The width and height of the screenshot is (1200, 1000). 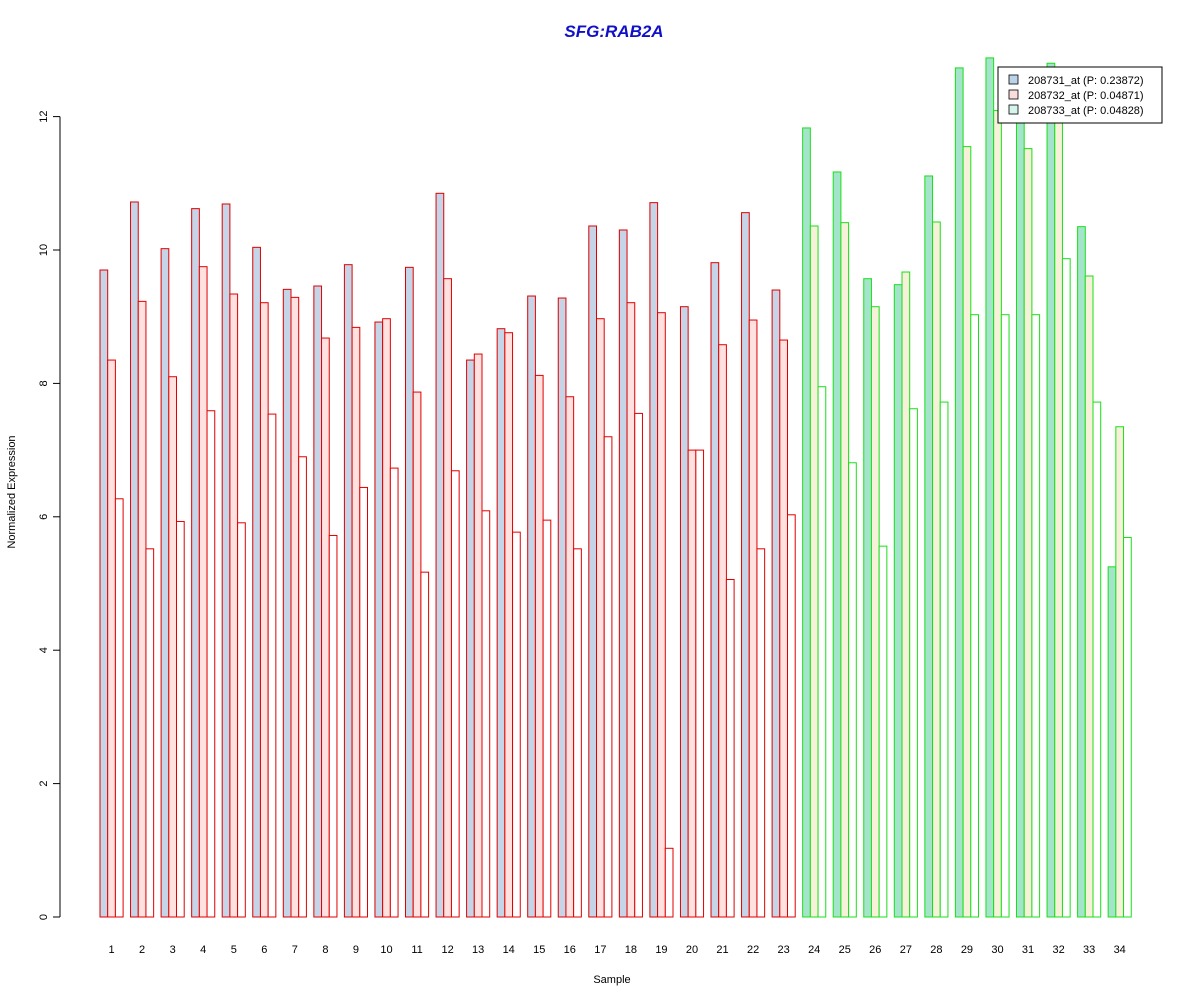 I want to click on x-tick-label: 5, so click(x=234, y=950).